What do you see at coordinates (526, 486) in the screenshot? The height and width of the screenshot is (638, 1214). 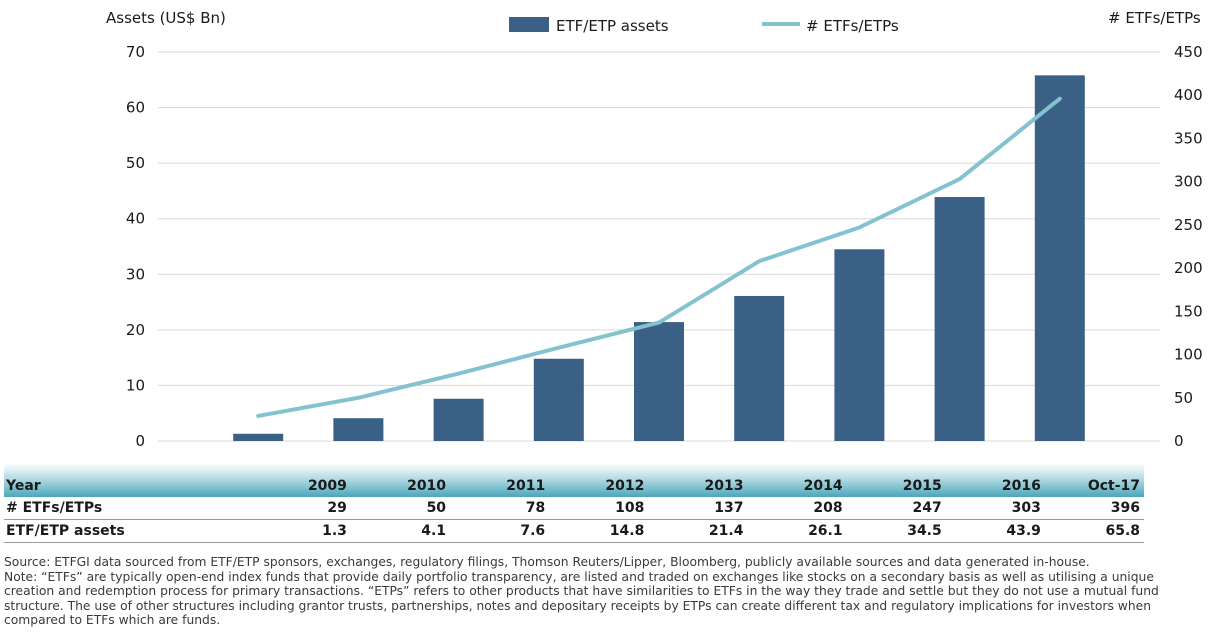 I see `table-header-year: 2011` at bounding box center [526, 486].